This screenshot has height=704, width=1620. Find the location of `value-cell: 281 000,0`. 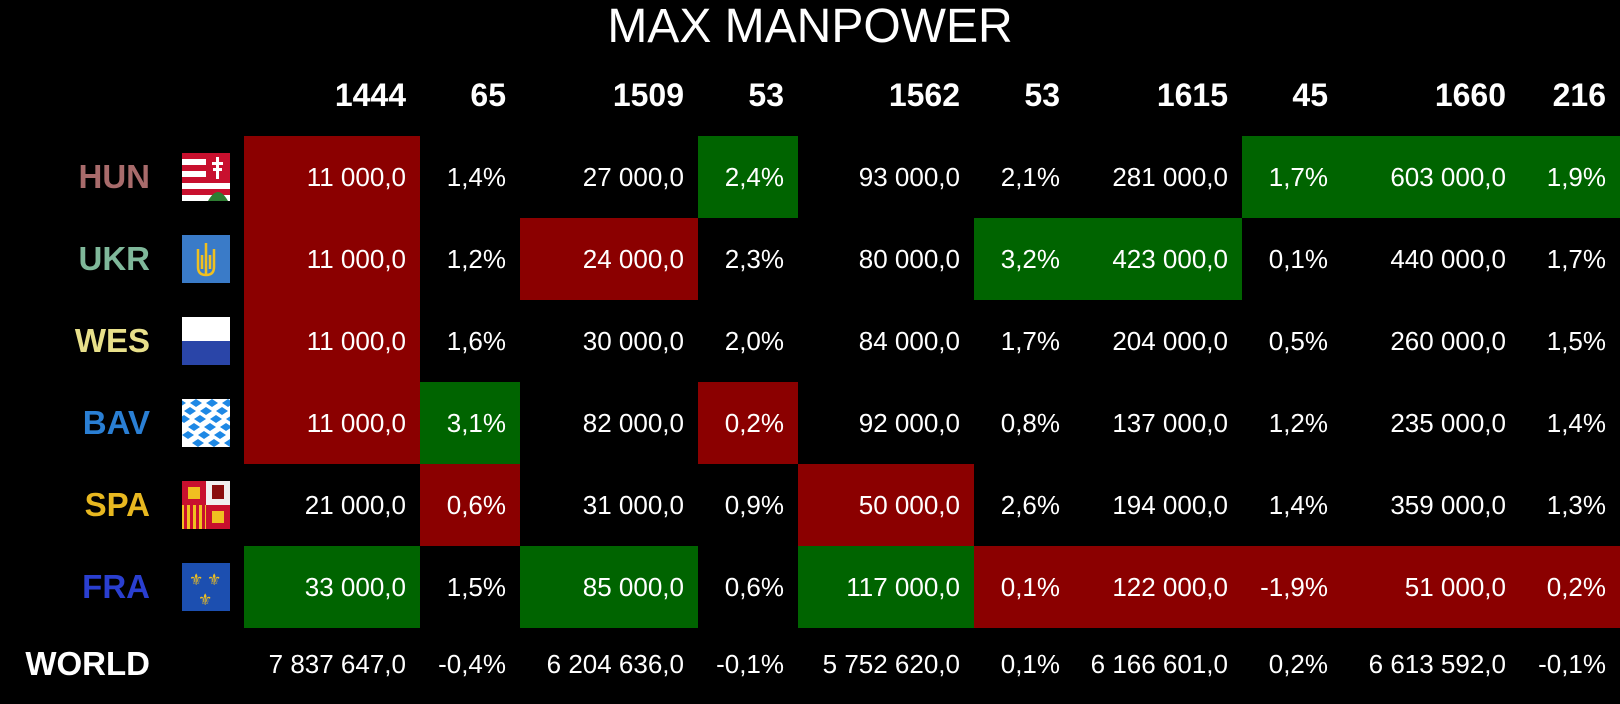

value-cell: 281 000,0 is located at coordinates (1170, 177).